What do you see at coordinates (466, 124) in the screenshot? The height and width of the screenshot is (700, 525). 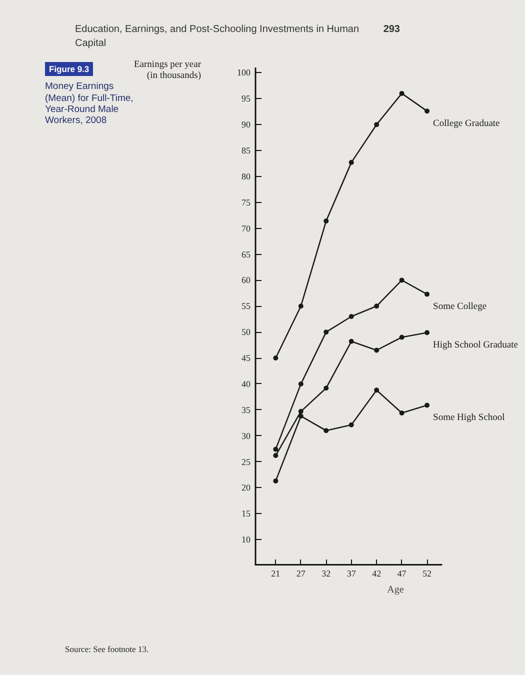 I see `series-label: College Graduate` at bounding box center [466, 124].